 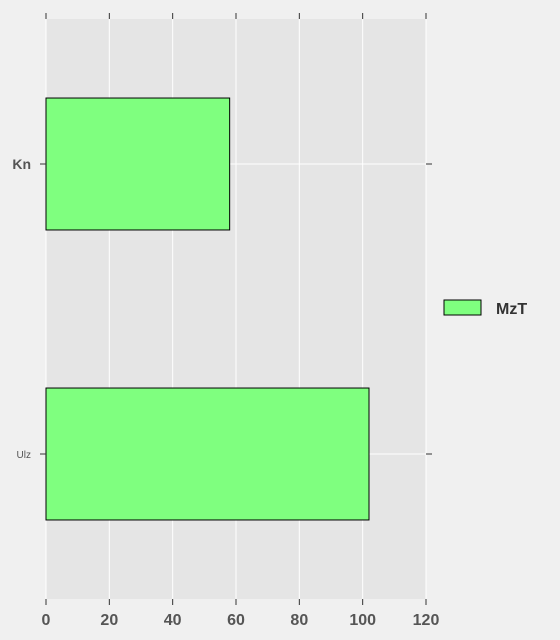 I want to click on x-tick-label: 0, so click(x=46, y=620).